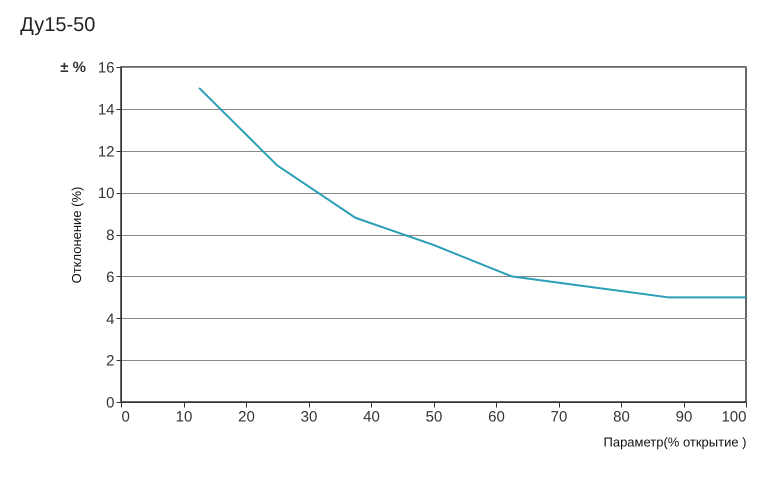 Image resolution: width=763 pixels, height=490 pixels. I want to click on x-tick-label: 30, so click(309, 417).